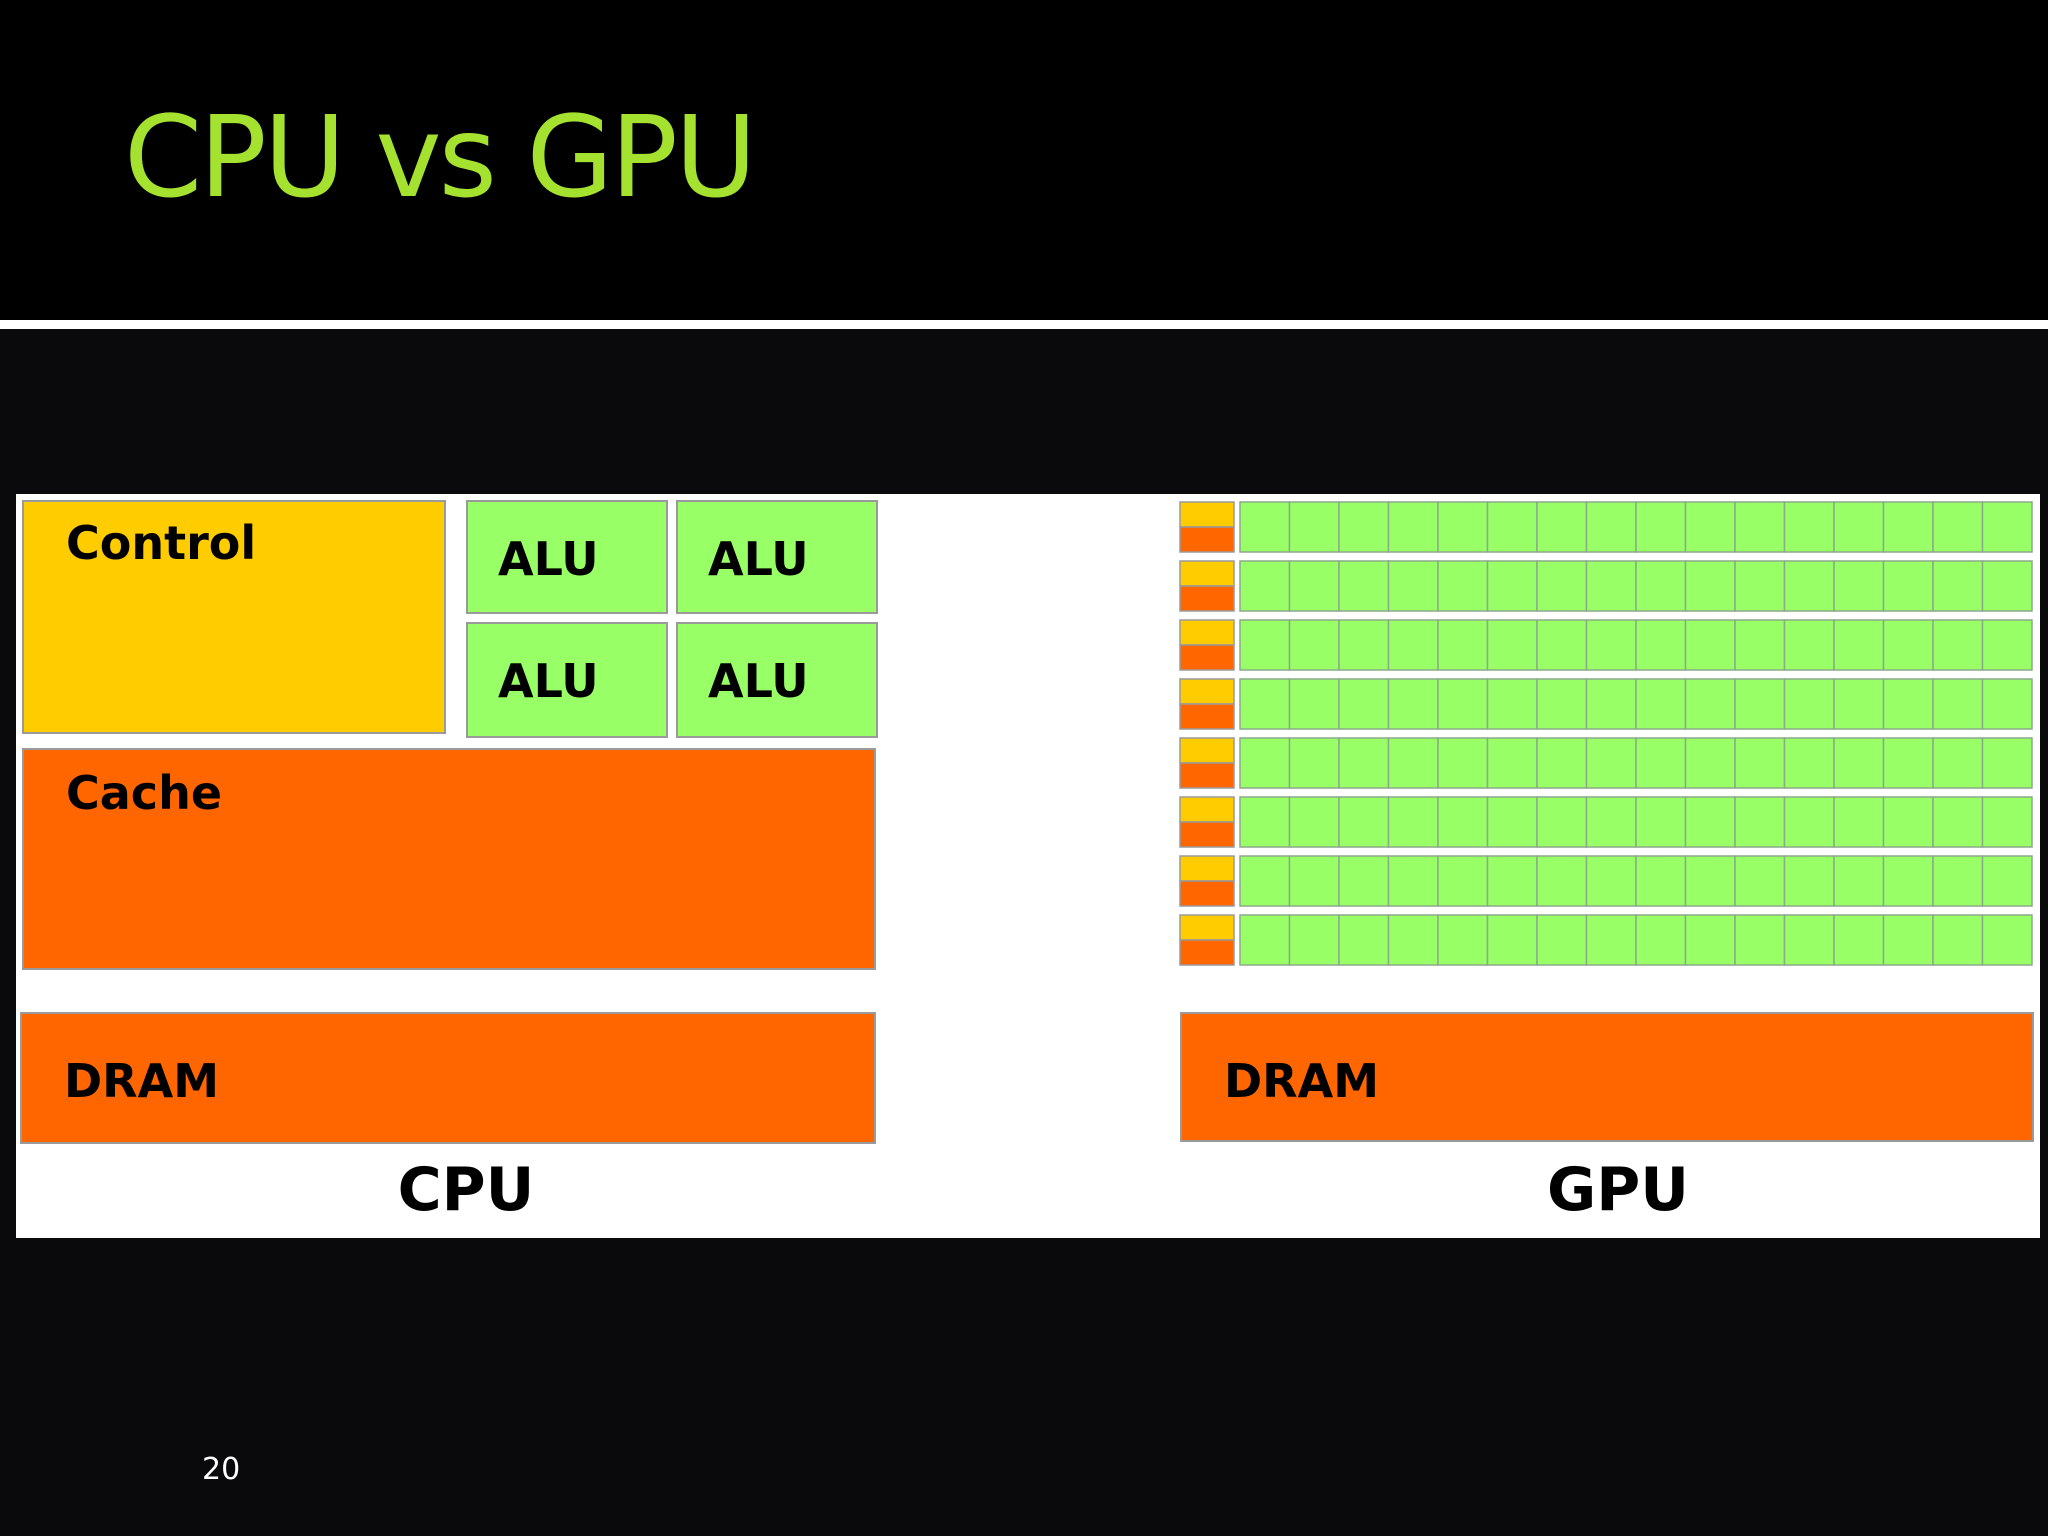 This screenshot has width=2048, height=1536. I want to click on cpu-dram-label: DRAM, so click(141, 1081).